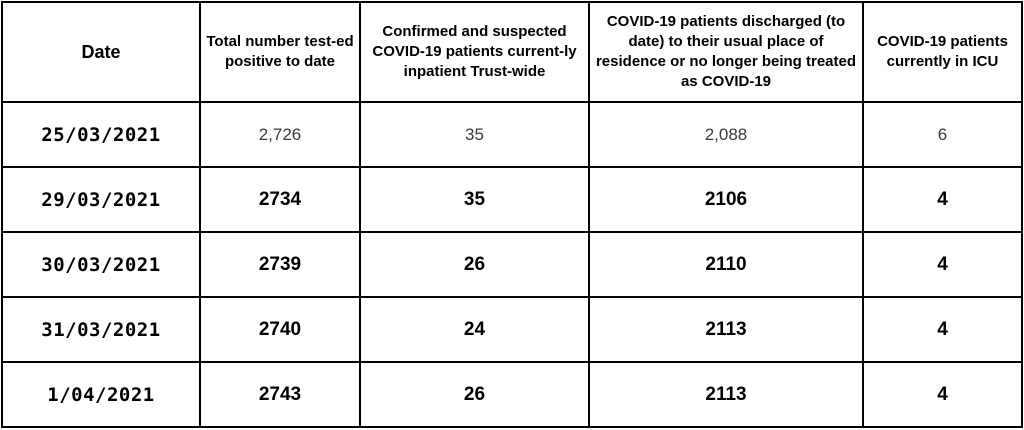  What do you see at coordinates (101, 329) in the screenshot?
I see `cell-date: 31/03/2021` at bounding box center [101, 329].